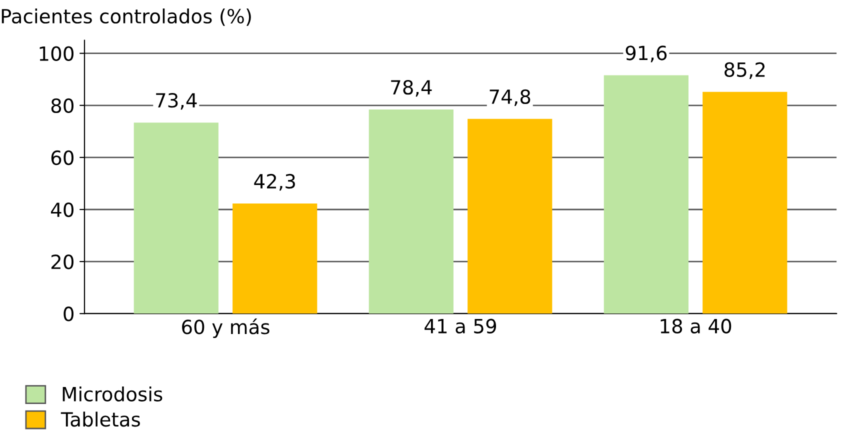 This screenshot has width=845, height=448. What do you see at coordinates (57, 53) in the screenshot?
I see `y-tick-label: 100` at bounding box center [57, 53].